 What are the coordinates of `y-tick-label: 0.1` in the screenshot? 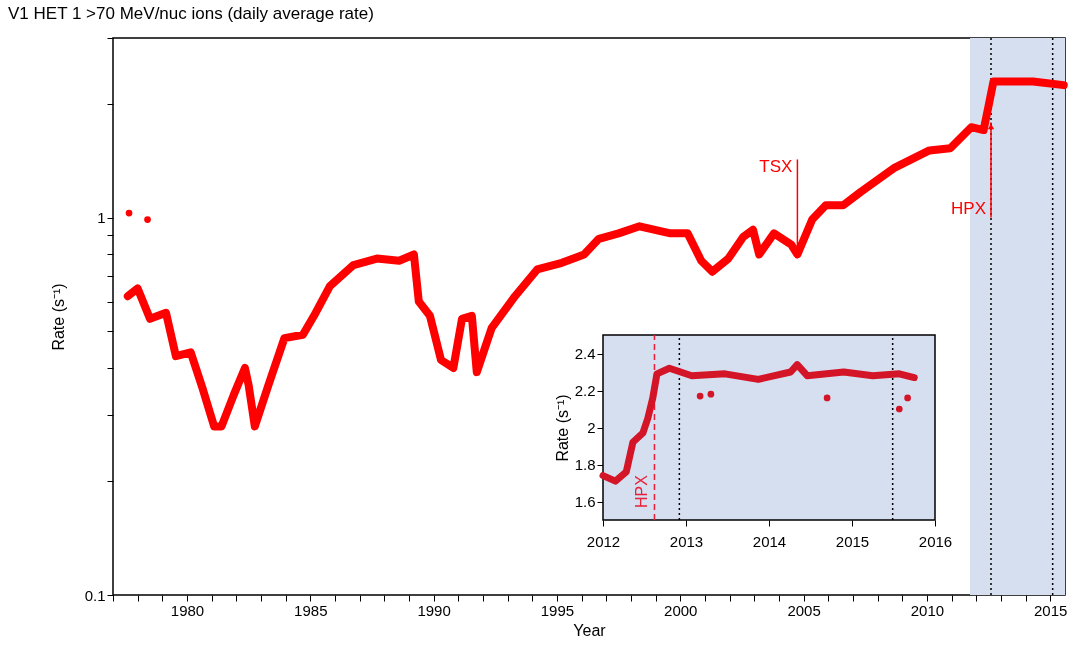 It's located at (95, 595).